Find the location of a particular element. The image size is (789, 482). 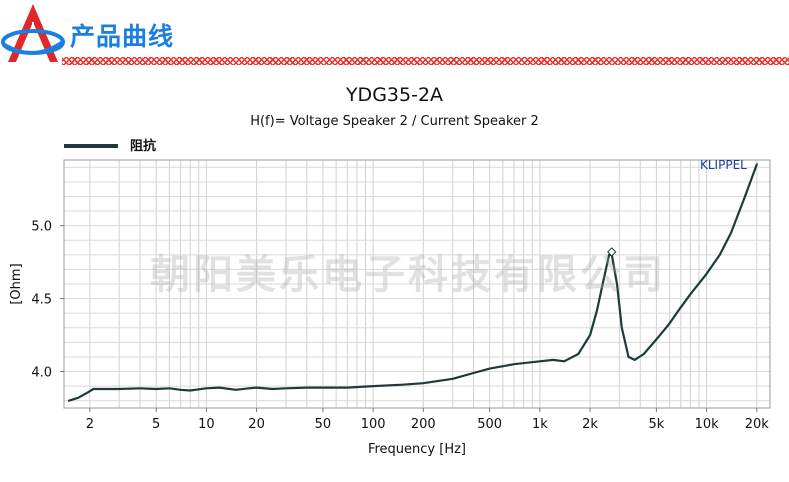

chart-title: YDG35-2A is located at coordinates (394, 95).